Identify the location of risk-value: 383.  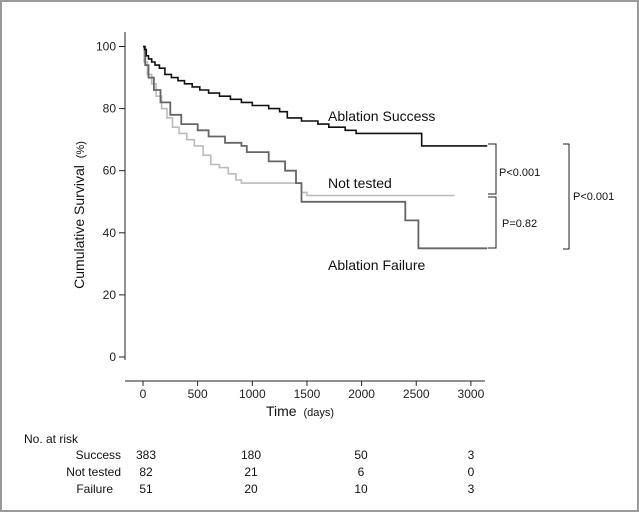
(146, 455).